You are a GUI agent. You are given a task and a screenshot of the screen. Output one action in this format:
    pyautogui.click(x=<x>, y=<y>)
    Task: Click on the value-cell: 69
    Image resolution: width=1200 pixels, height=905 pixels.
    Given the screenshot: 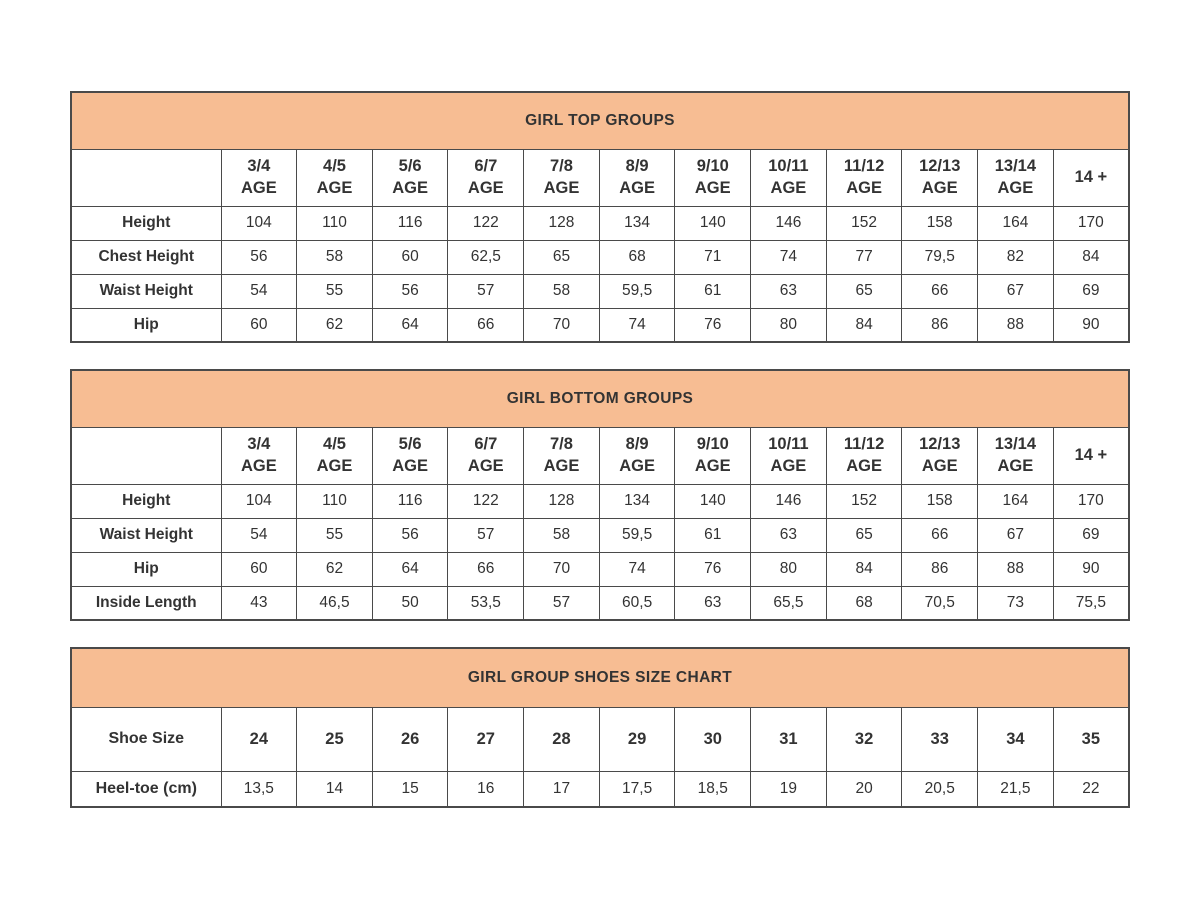 What is the action you would take?
    pyautogui.click(x=1091, y=535)
    